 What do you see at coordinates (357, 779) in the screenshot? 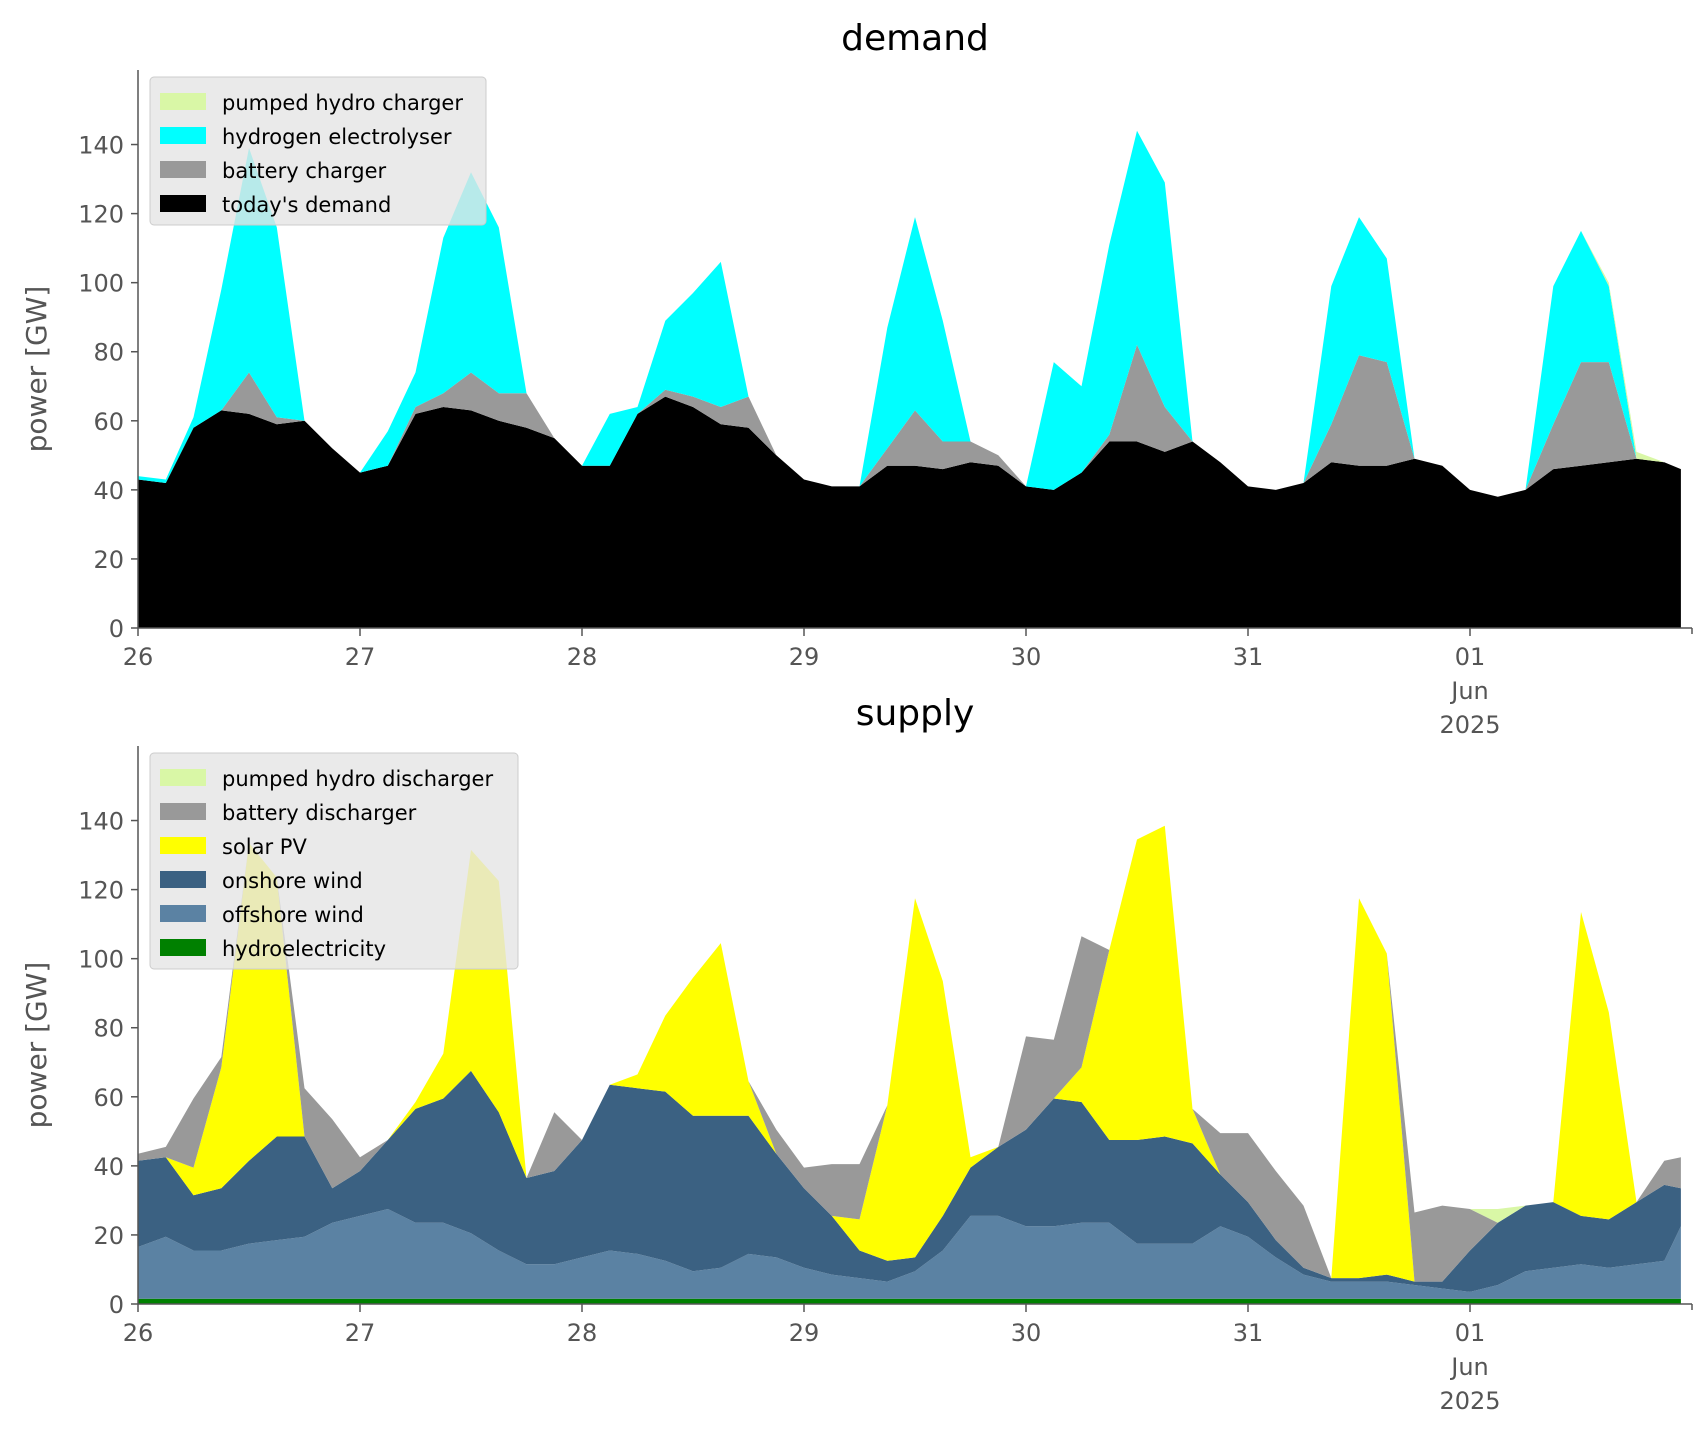
I see `legend-label: pumped hydro discharger` at bounding box center [357, 779].